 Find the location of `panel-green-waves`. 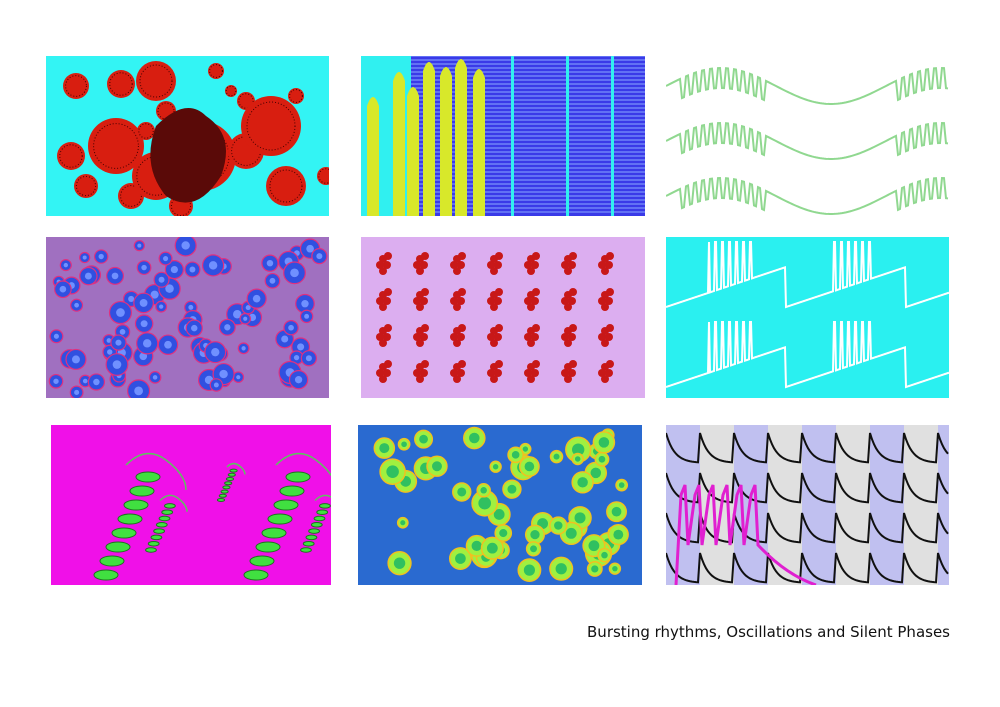

panel-green-waves is located at coordinates (807, 136).